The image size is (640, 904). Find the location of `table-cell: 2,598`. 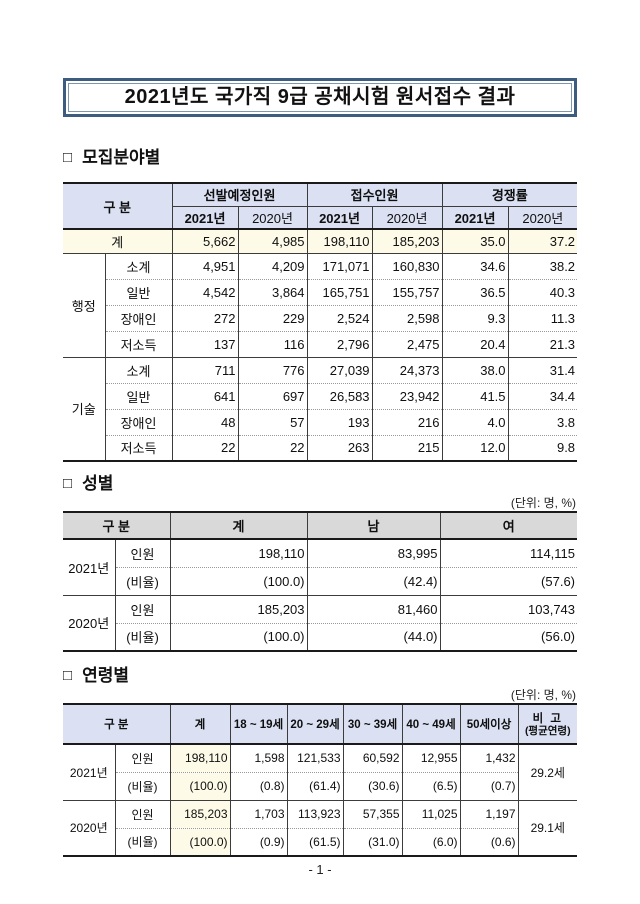

table-cell: 2,598 is located at coordinates (407, 317).